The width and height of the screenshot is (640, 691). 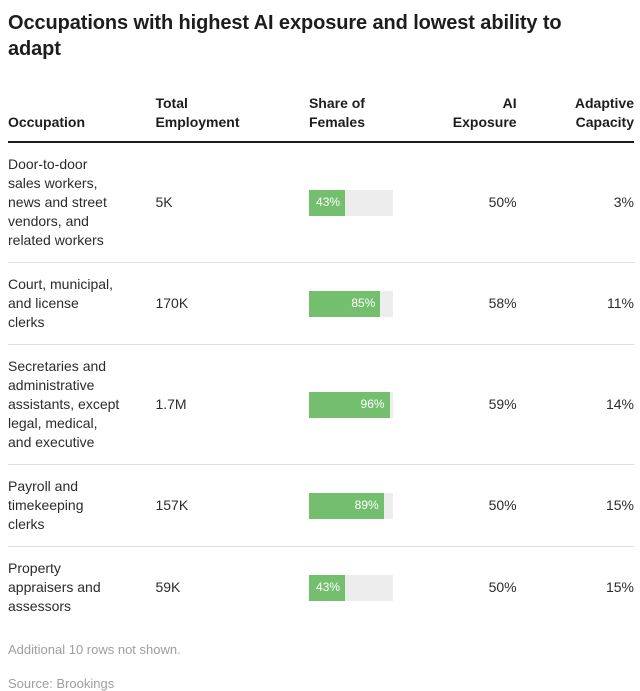 What do you see at coordinates (94, 649) in the screenshot?
I see `footnote: Additional 10 rows not shown.` at bounding box center [94, 649].